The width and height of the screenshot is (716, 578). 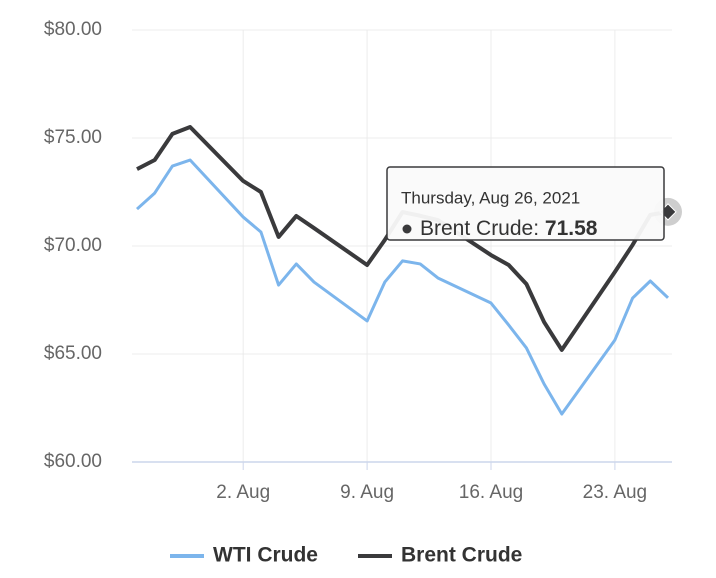 I want to click on tooltip: Thursday, Aug 26, 2021 Brent Crude: 71.58, so click(x=525, y=203).